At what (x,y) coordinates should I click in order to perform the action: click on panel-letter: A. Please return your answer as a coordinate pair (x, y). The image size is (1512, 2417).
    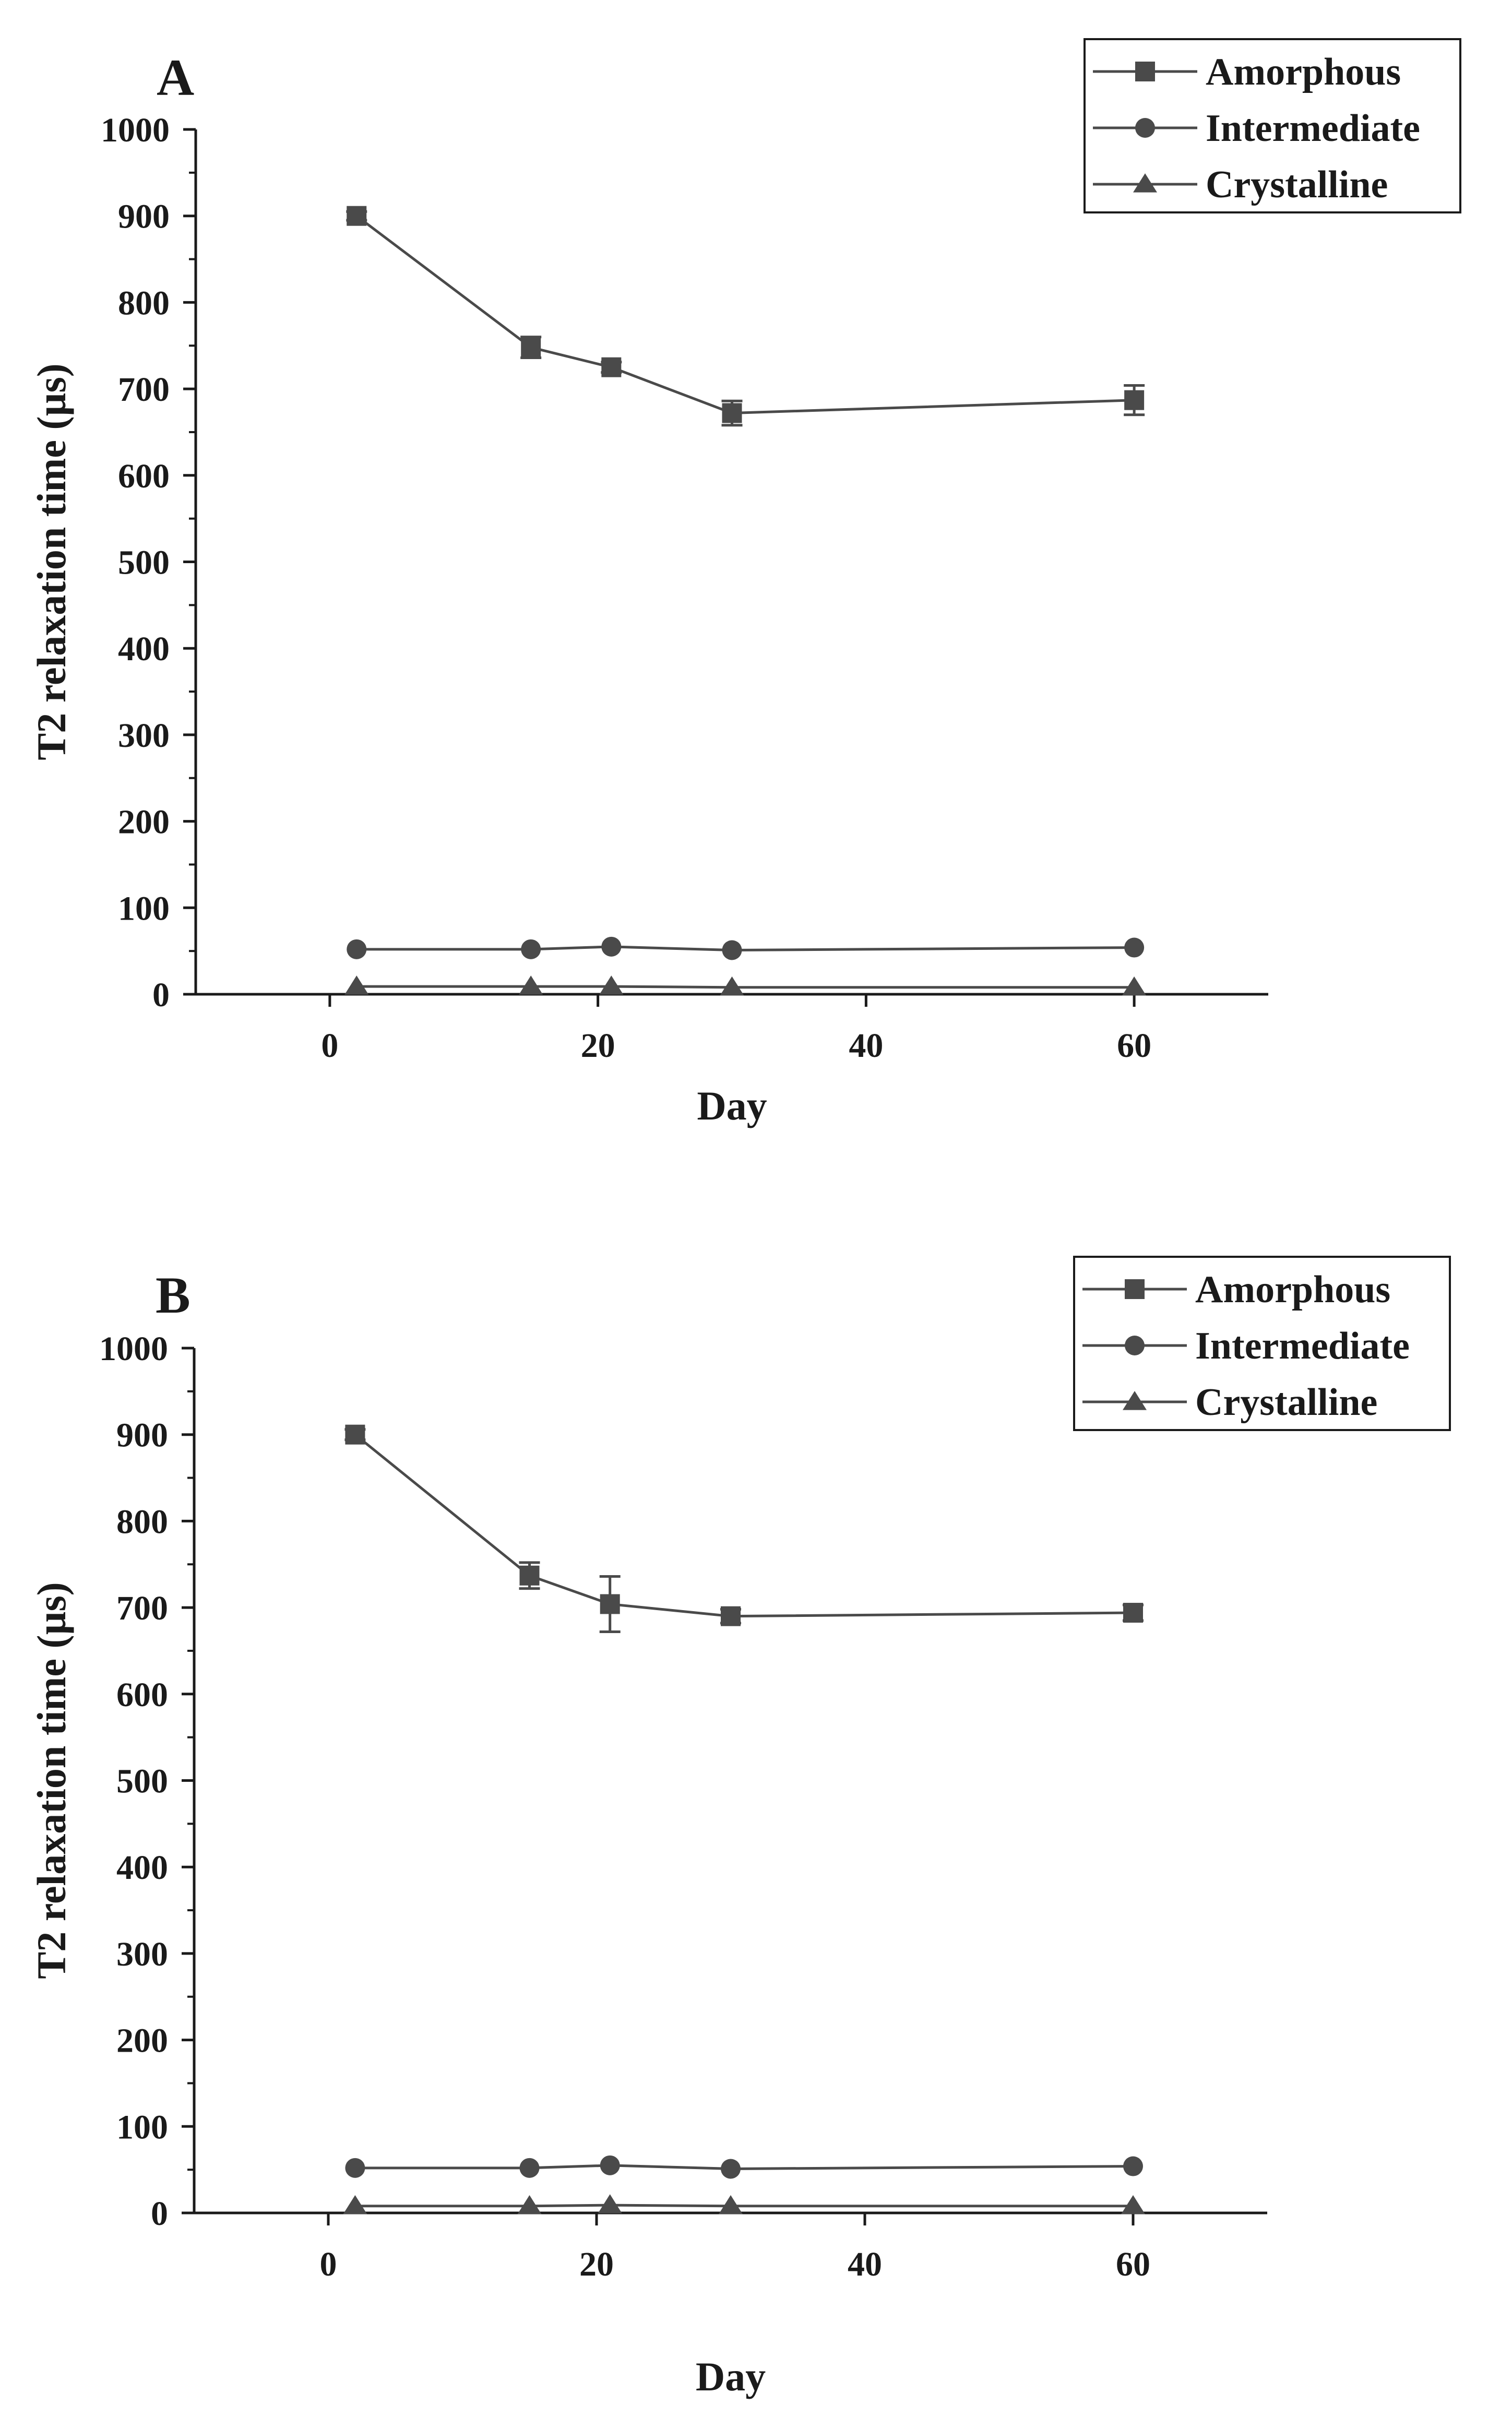
    Looking at the image, I should click on (175, 78).